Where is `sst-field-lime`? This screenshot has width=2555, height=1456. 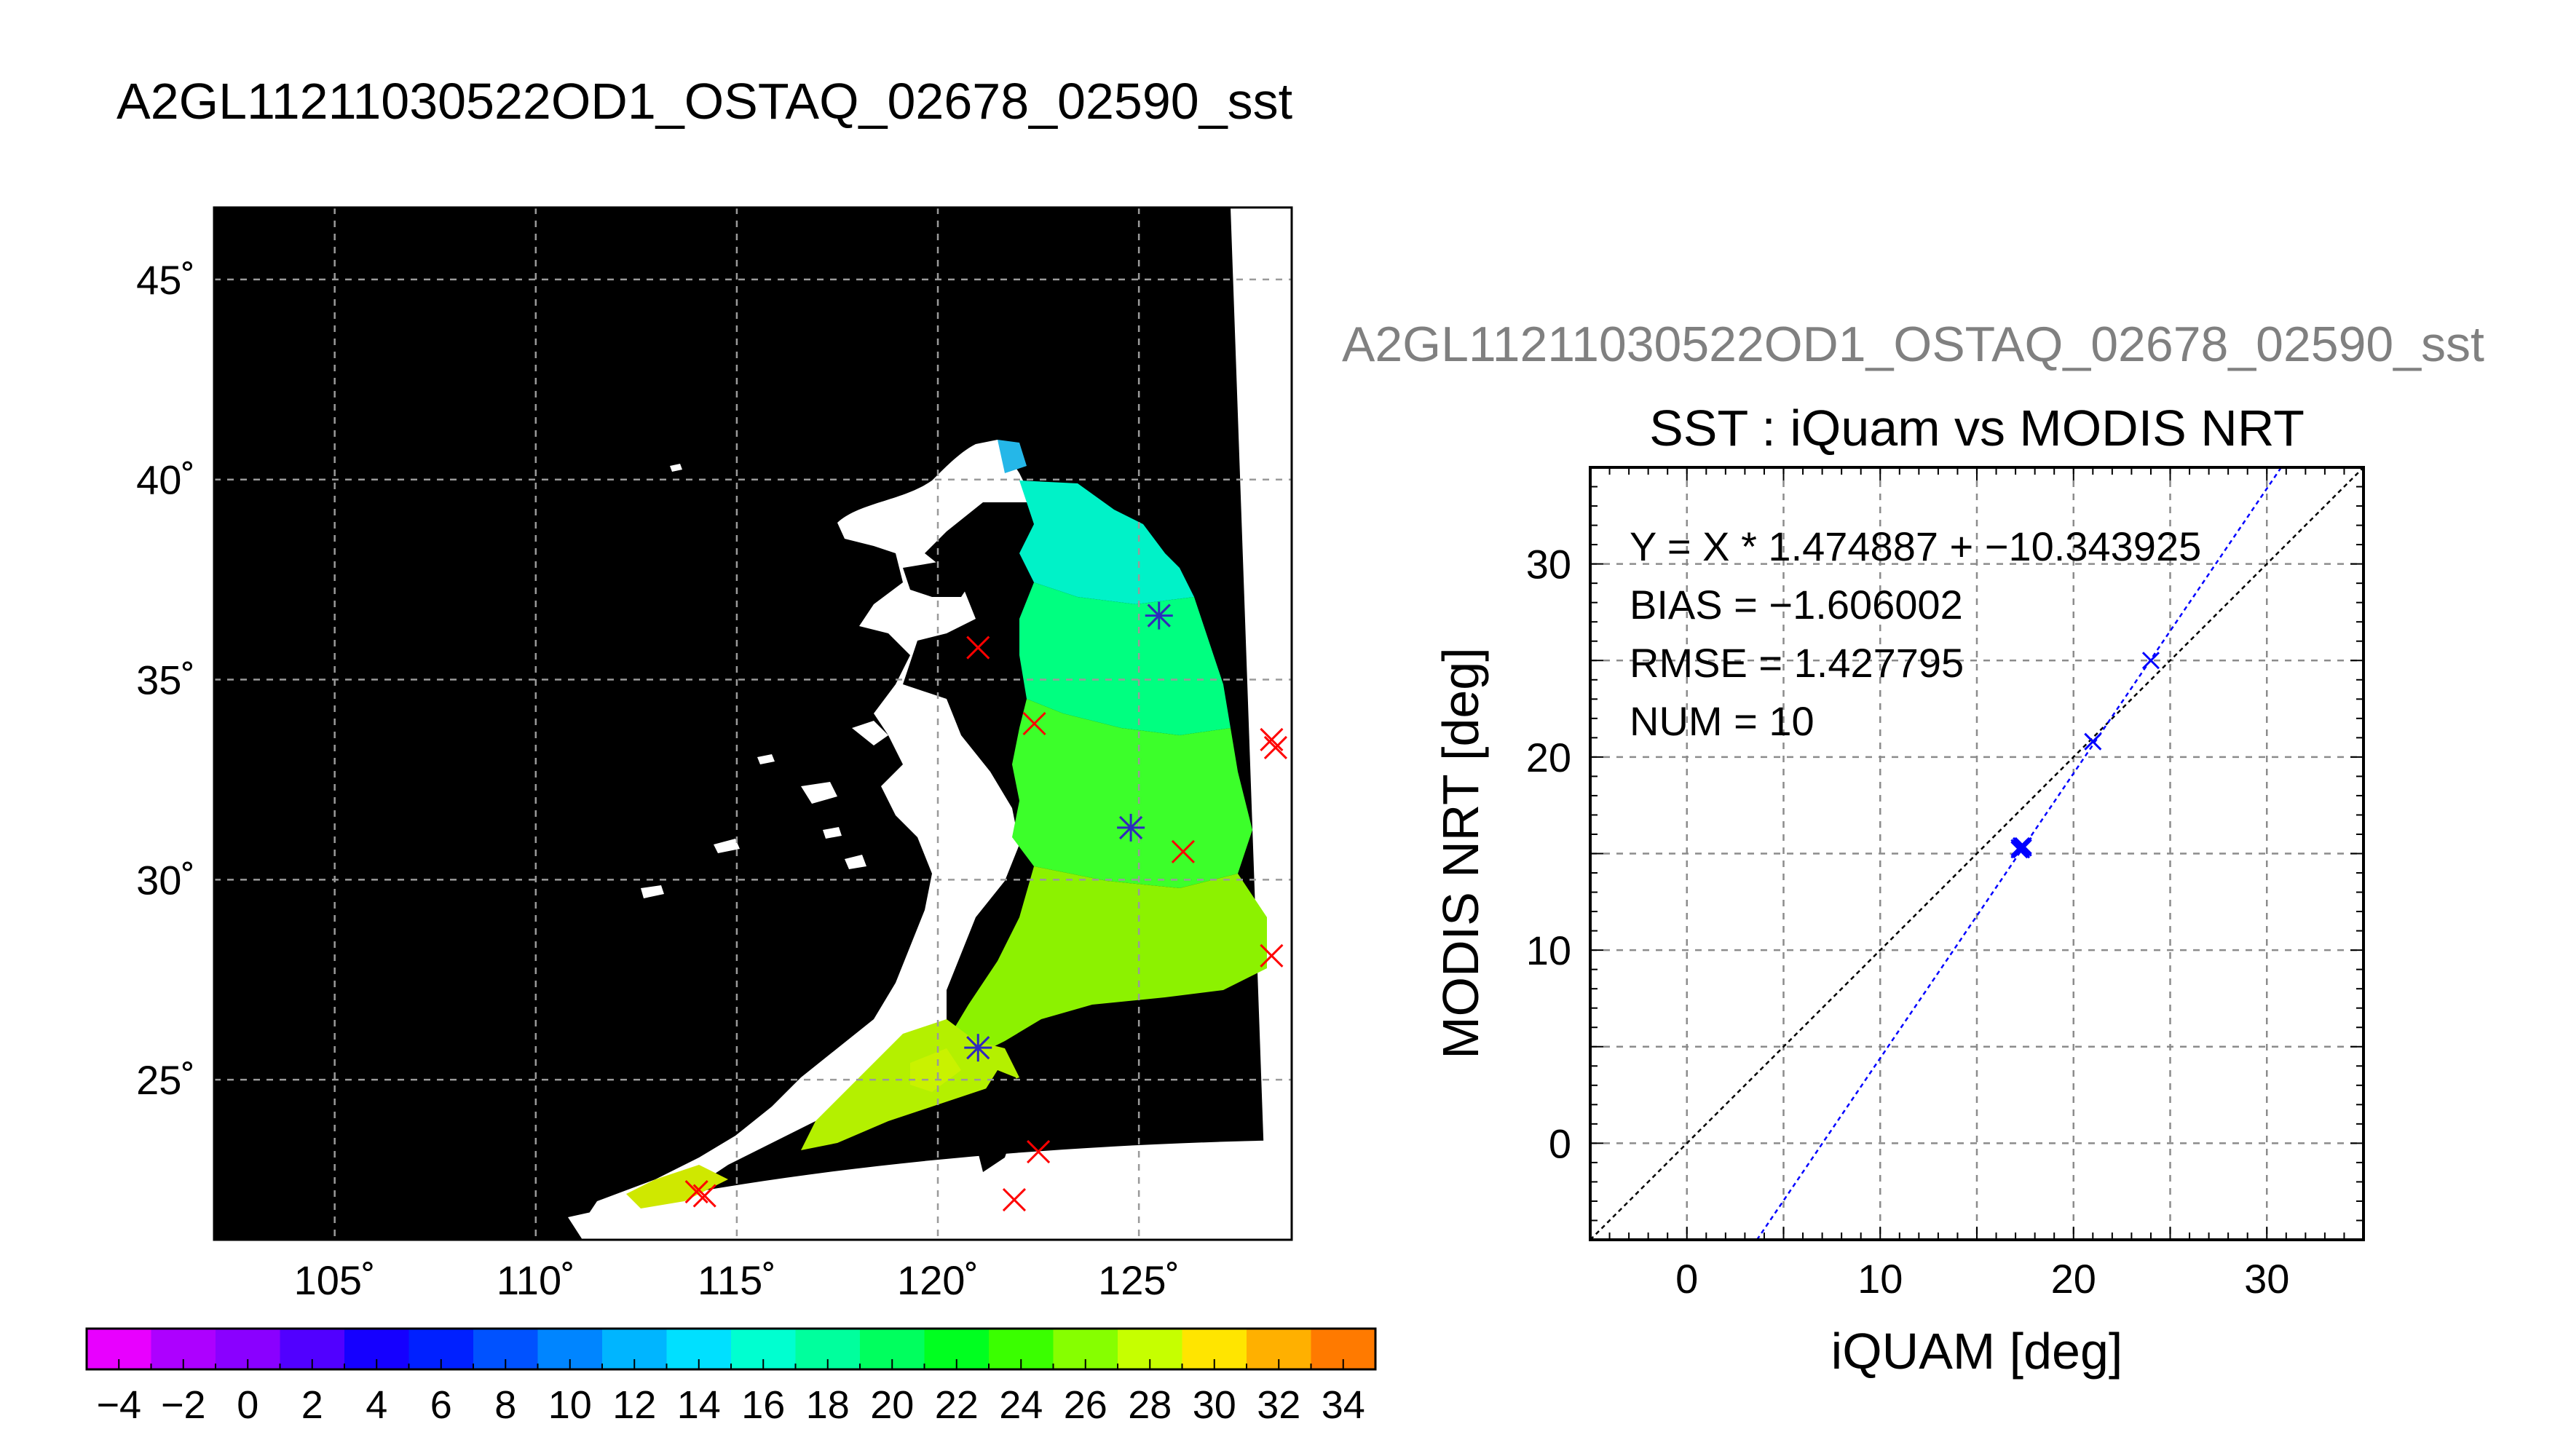 sst-field-lime is located at coordinates (1107, 964).